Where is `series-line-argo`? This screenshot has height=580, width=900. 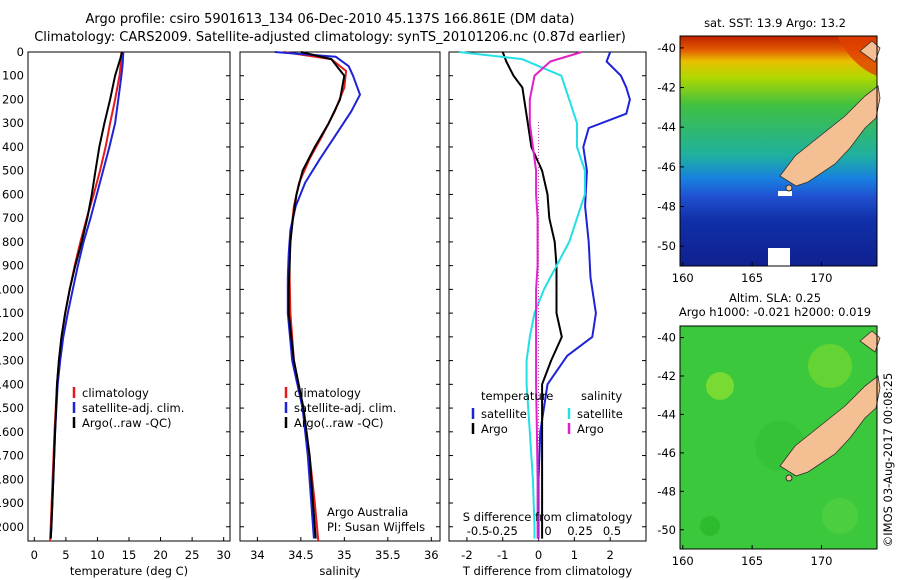
series-line-argo is located at coordinates (555, 295).